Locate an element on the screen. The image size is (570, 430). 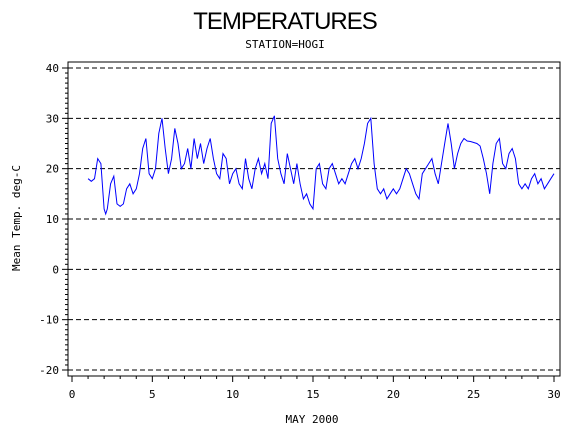
y-axis-label: Mean Temp. deg-C is located at coordinates (16, 218).